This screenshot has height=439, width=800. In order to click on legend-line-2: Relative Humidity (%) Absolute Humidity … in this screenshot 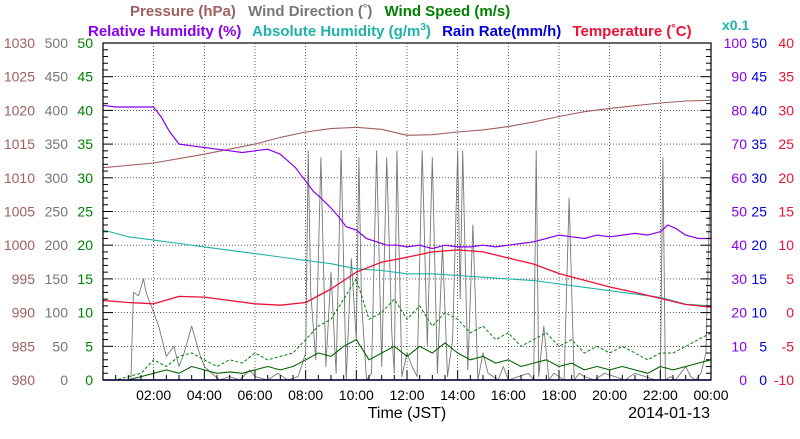, I will do `click(390, 31)`.